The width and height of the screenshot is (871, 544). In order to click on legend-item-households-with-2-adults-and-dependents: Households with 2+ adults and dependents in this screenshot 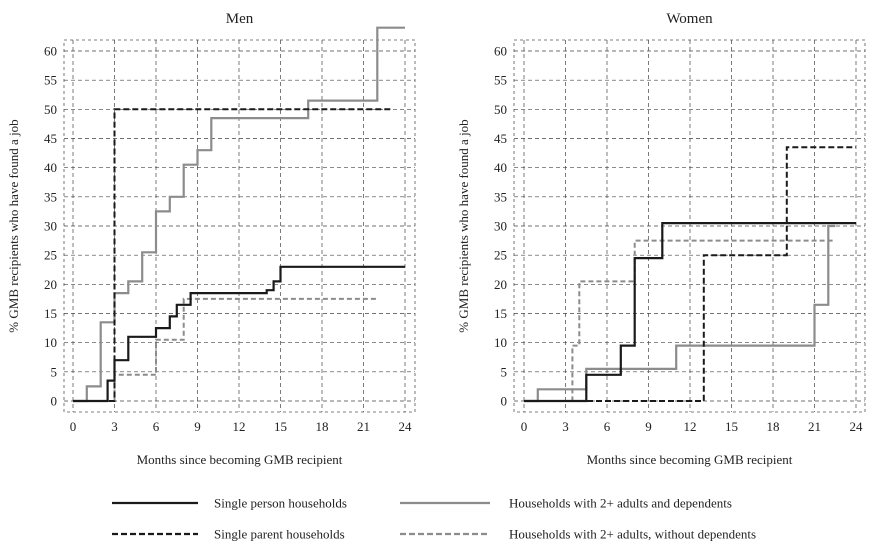, I will do `click(566, 503)`.